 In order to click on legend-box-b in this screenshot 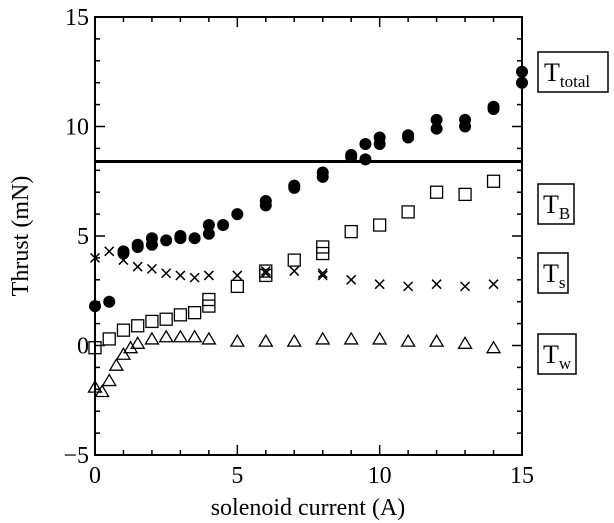, I will do `click(556, 204)`.